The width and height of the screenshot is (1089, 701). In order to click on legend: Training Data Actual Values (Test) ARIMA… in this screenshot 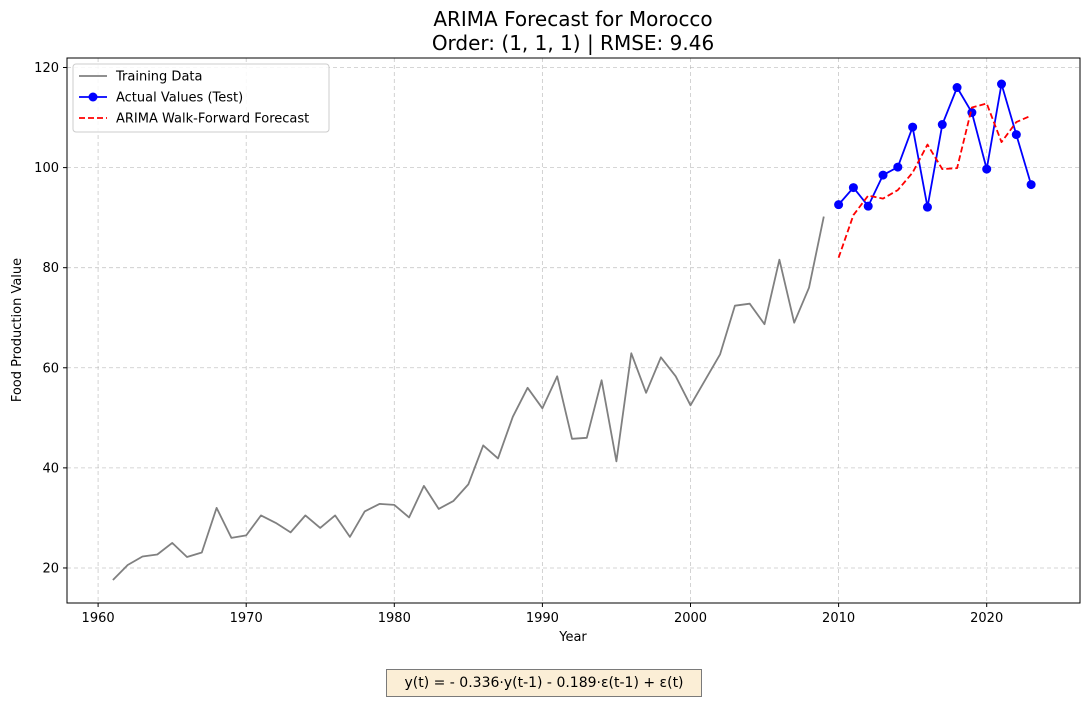, I will do `click(201, 98)`.